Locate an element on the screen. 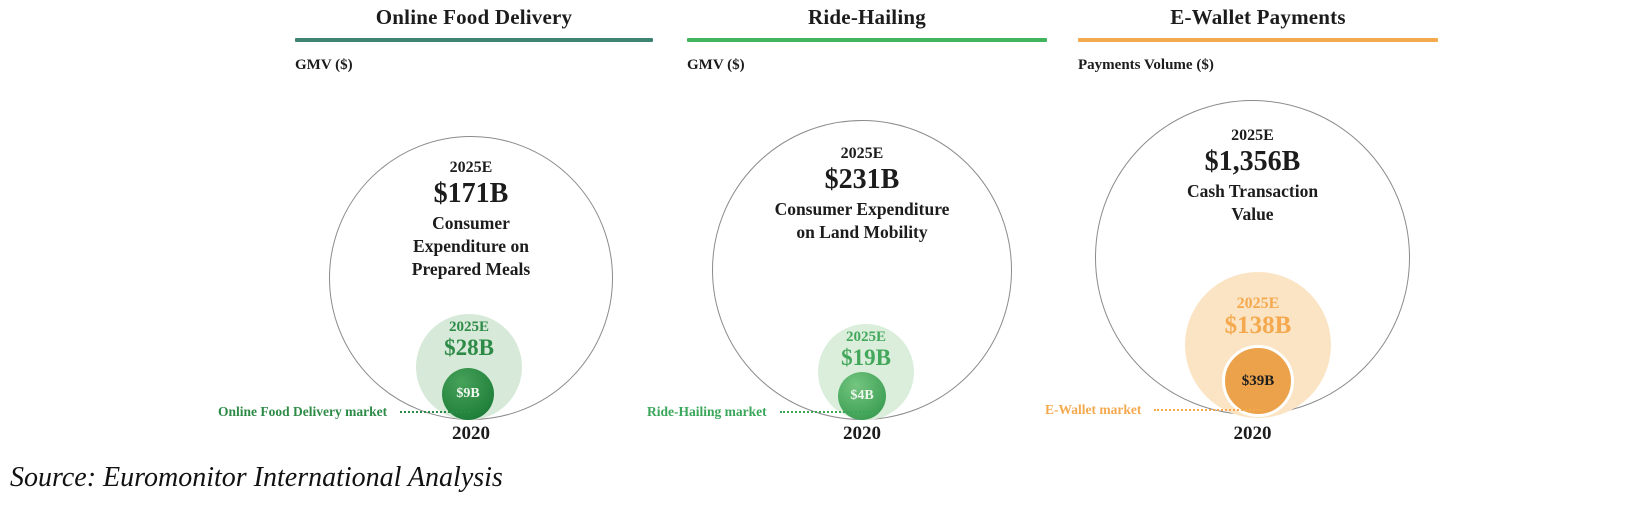 The height and width of the screenshot is (507, 1641). market-callout-label: E-Wallet market is located at coordinates (1093, 409).